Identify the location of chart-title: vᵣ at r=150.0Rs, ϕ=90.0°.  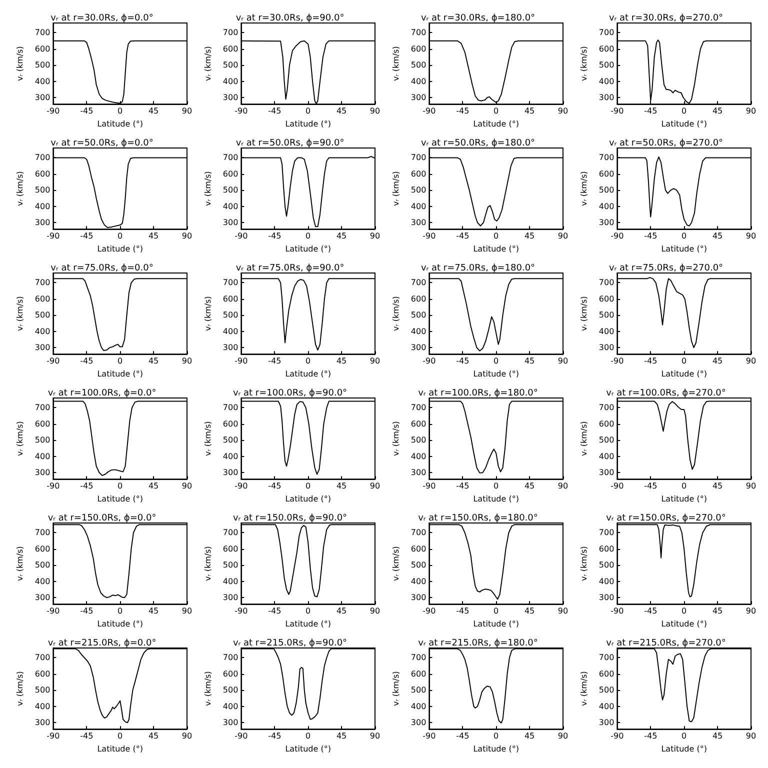
(290, 519).